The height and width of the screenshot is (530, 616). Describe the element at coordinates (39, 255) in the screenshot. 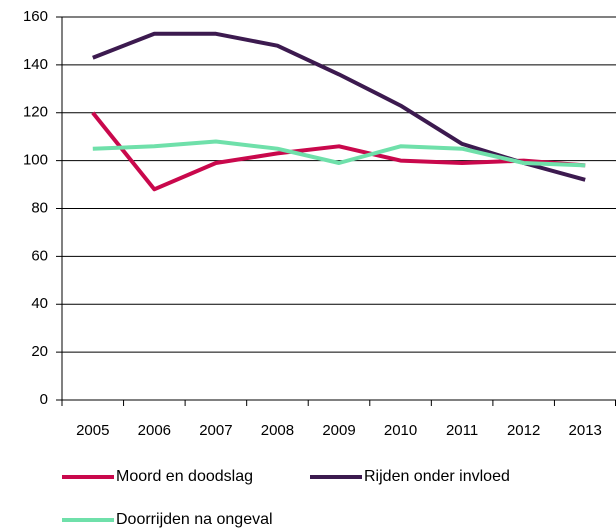

I see `y-tick-label: 60` at that location.